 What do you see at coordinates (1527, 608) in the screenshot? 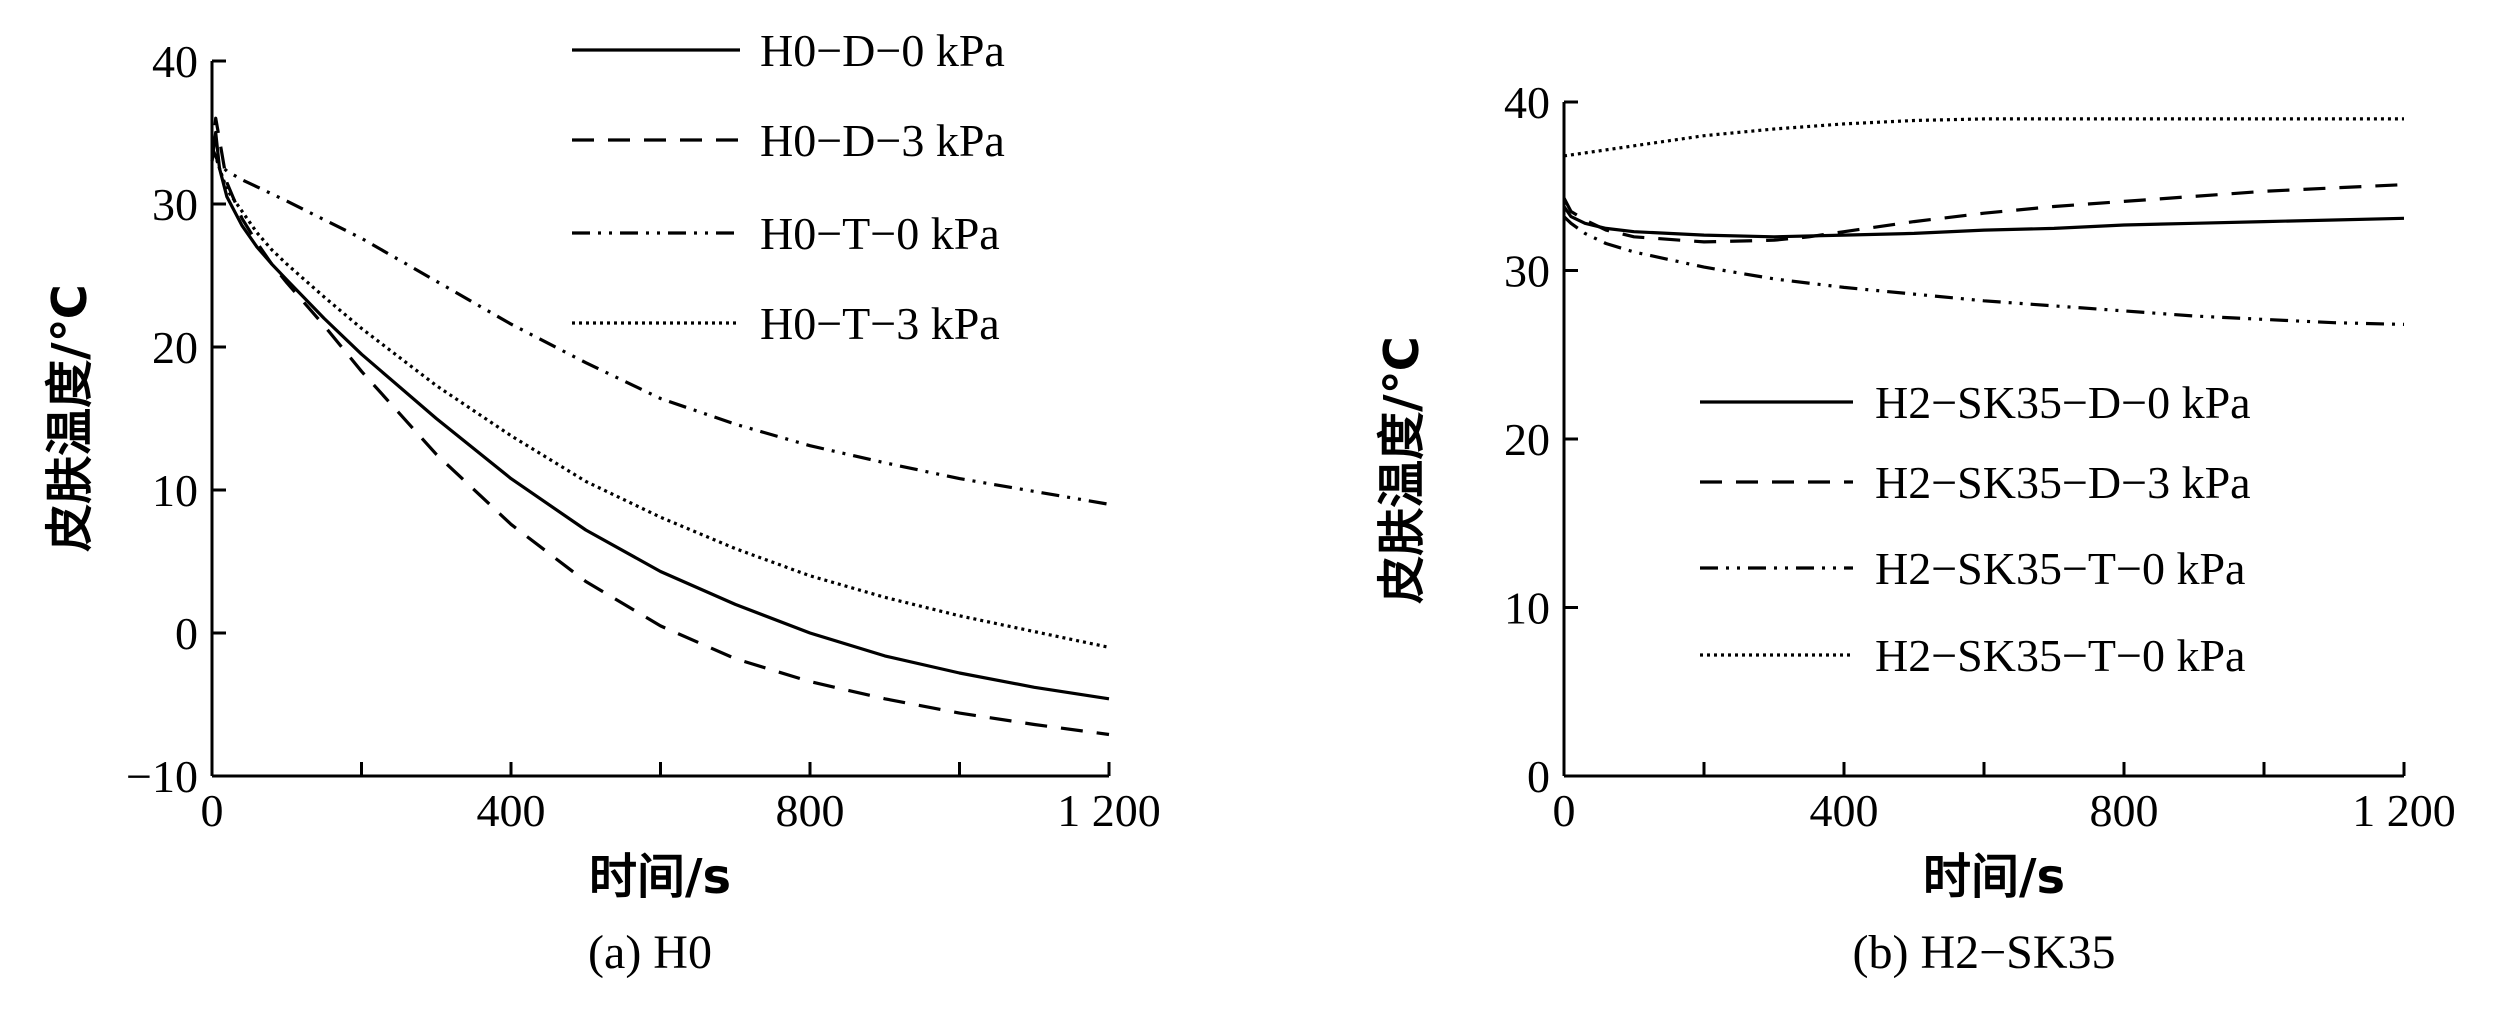
I see `y-tick-label-b-1: 10` at bounding box center [1527, 608].